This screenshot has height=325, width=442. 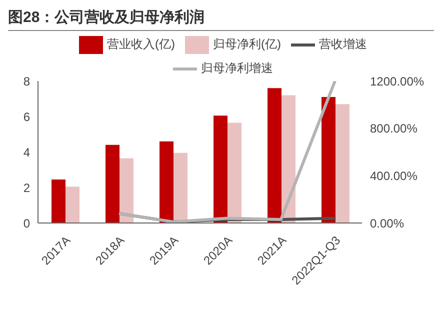 What do you see at coordinates (26, 81) in the screenshot?
I see `y-tick-label: 8` at bounding box center [26, 81].